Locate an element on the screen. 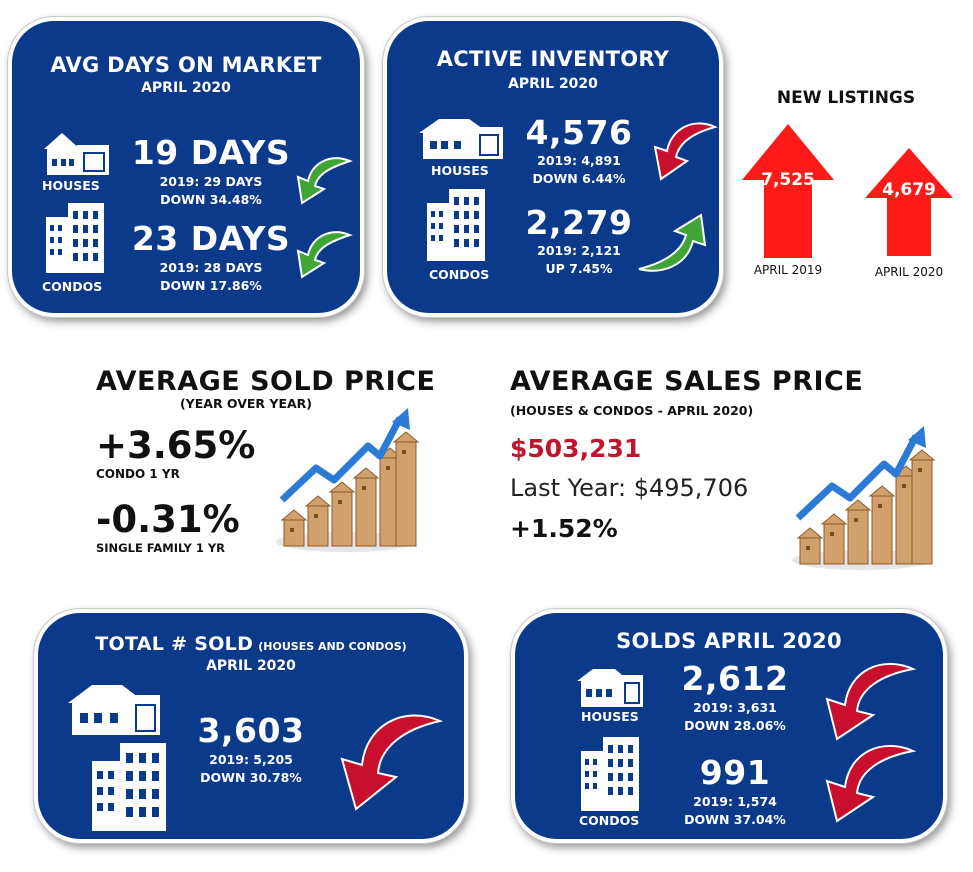 This screenshot has height=872, width=973. inventory-period: APRIL 2020 is located at coordinates (553, 84).